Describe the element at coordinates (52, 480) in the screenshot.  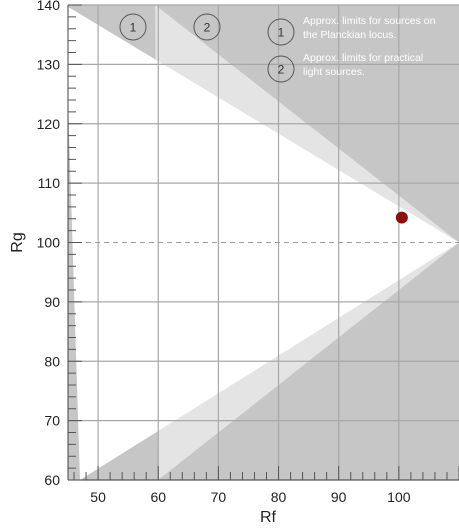
I see `y-tick-label-60: 60` at that location.